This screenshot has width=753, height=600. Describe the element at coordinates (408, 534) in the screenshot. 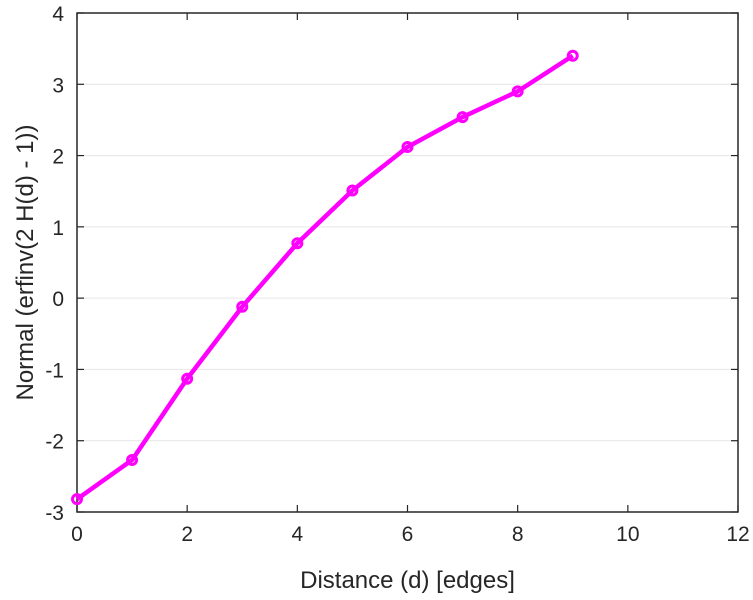

I see `x-tick-label: 6` at that location.